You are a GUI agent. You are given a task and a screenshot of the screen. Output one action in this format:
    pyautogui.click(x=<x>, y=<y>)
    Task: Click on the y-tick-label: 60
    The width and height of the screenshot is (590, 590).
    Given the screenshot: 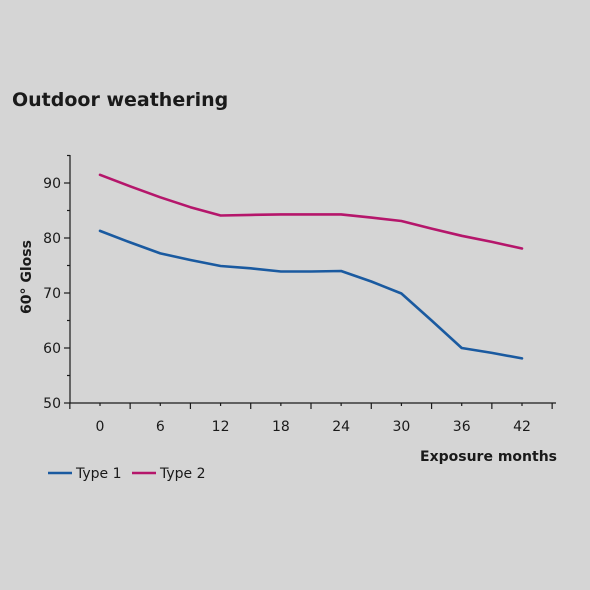 What is the action you would take?
    pyautogui.click(x=52, y=349)
    